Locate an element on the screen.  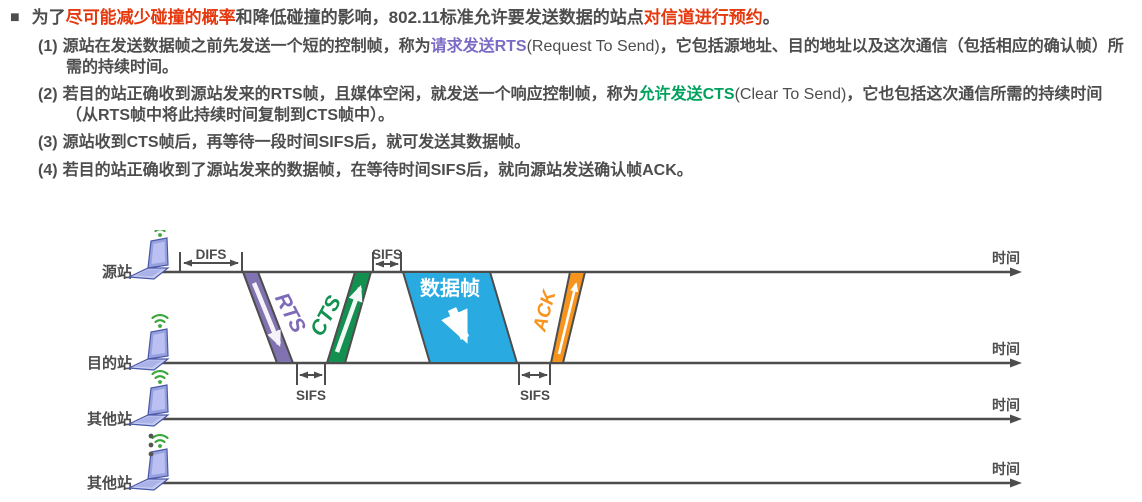
intro-seg1: 为了 is located at coordinates (48, 17).